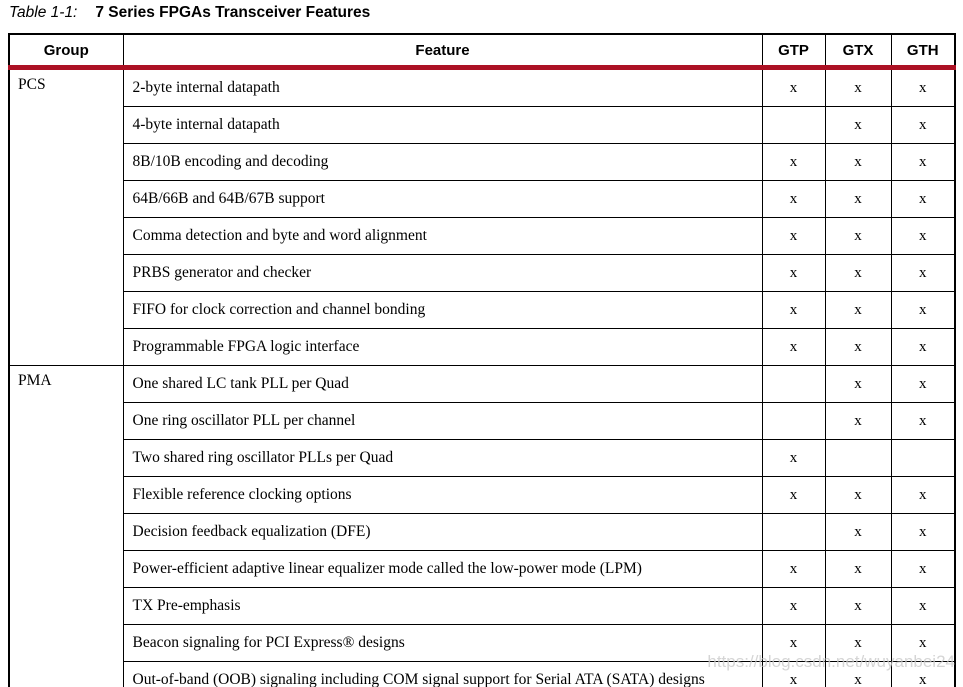  I want to click on table-row: PRBS generator and checker x x x, so click(482, 273).